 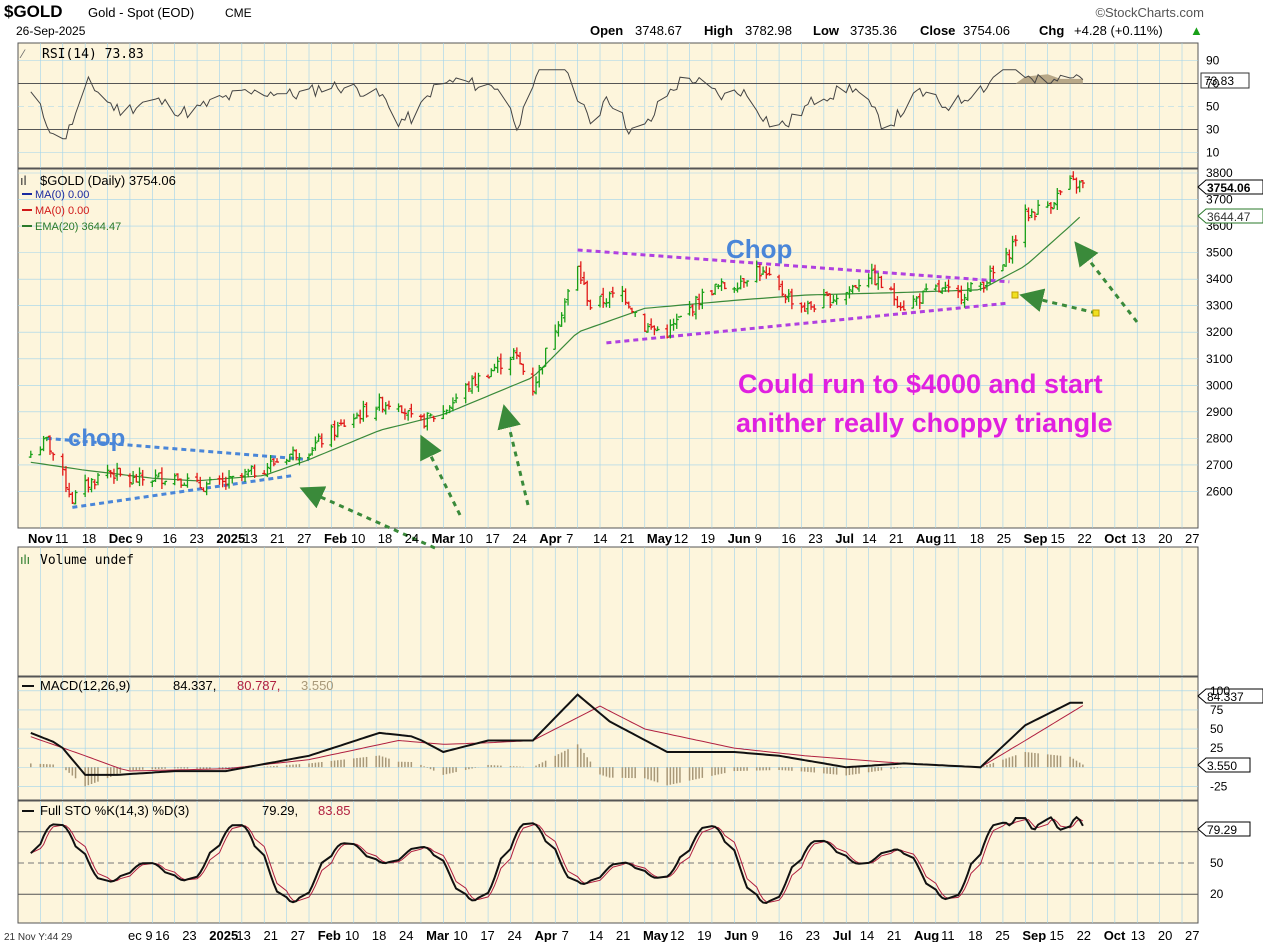 What do you see at coordinates (759, 249) in the screenshot?
I see `chop-right-annotation: Chop` at bounding box center [759, 249].